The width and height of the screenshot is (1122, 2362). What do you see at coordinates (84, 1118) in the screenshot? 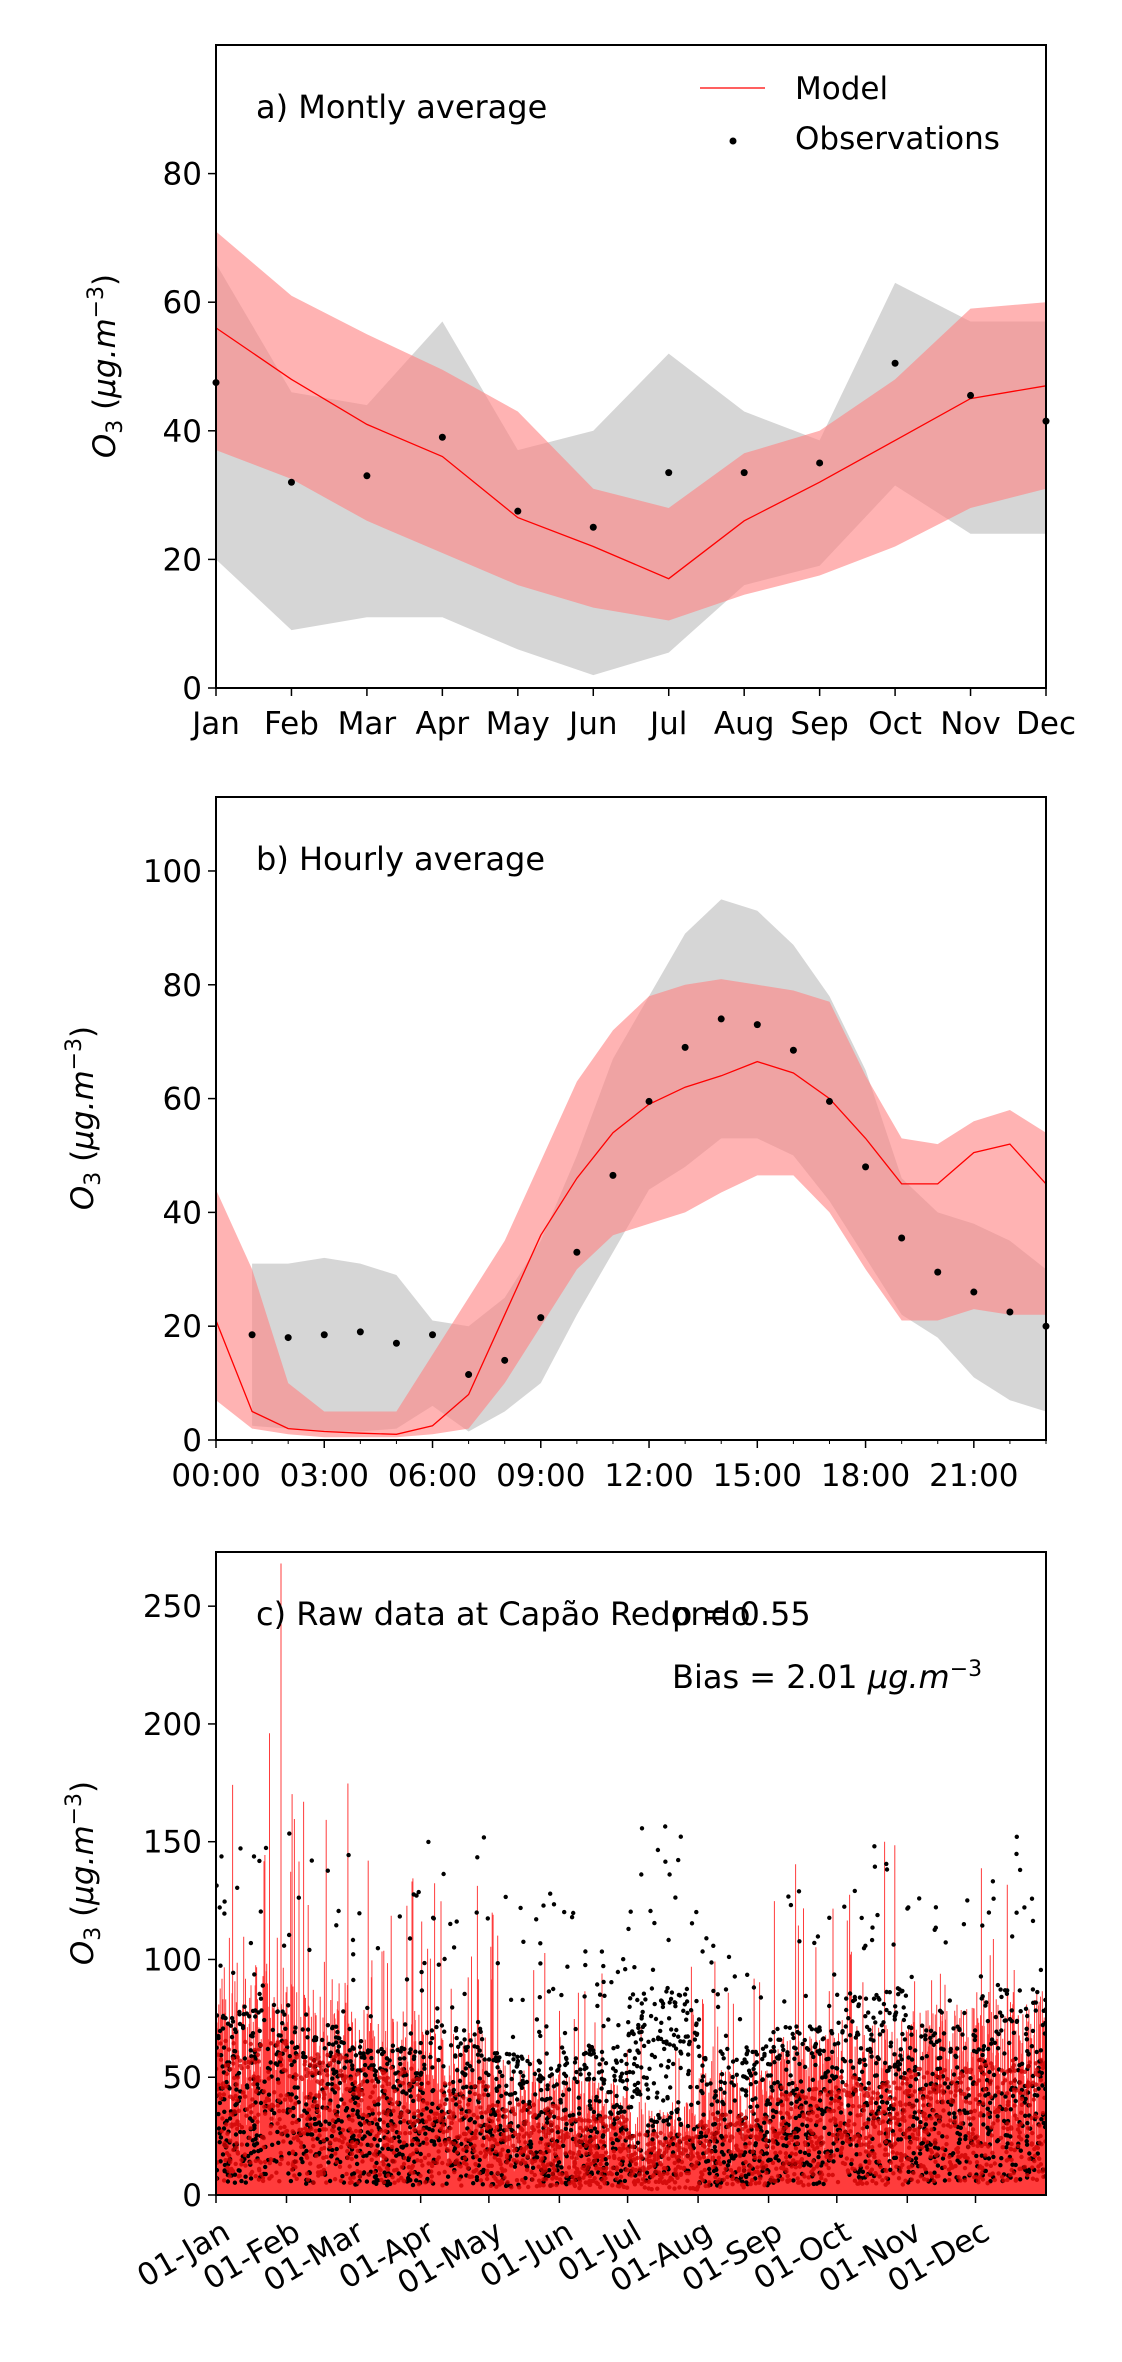
I see `y-axis-label-b: O3 (µg.m−3)` at bounding box center [84, 1118].